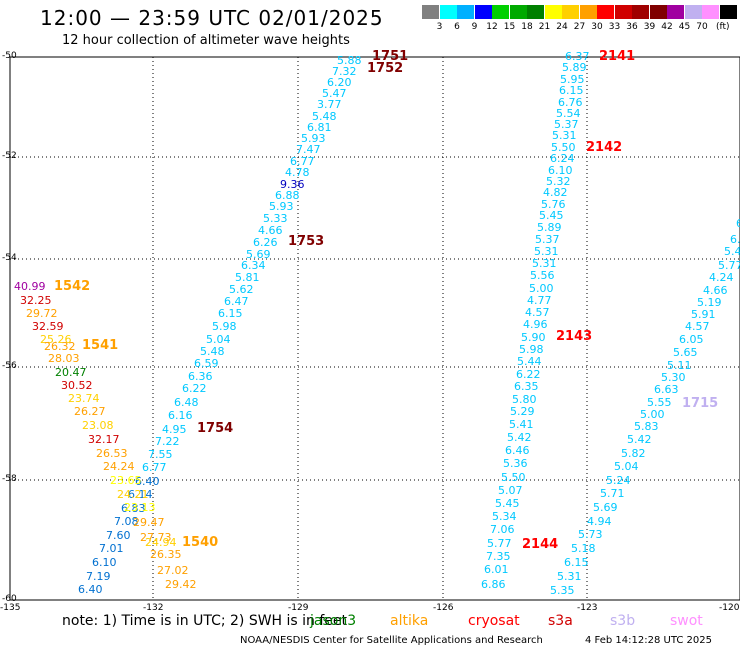 The height and width of the screenshot is (650, 740). Describe the element at coordinates (729, 265) in the screenshot. I see `wave-height-value: 5.77` at that location.